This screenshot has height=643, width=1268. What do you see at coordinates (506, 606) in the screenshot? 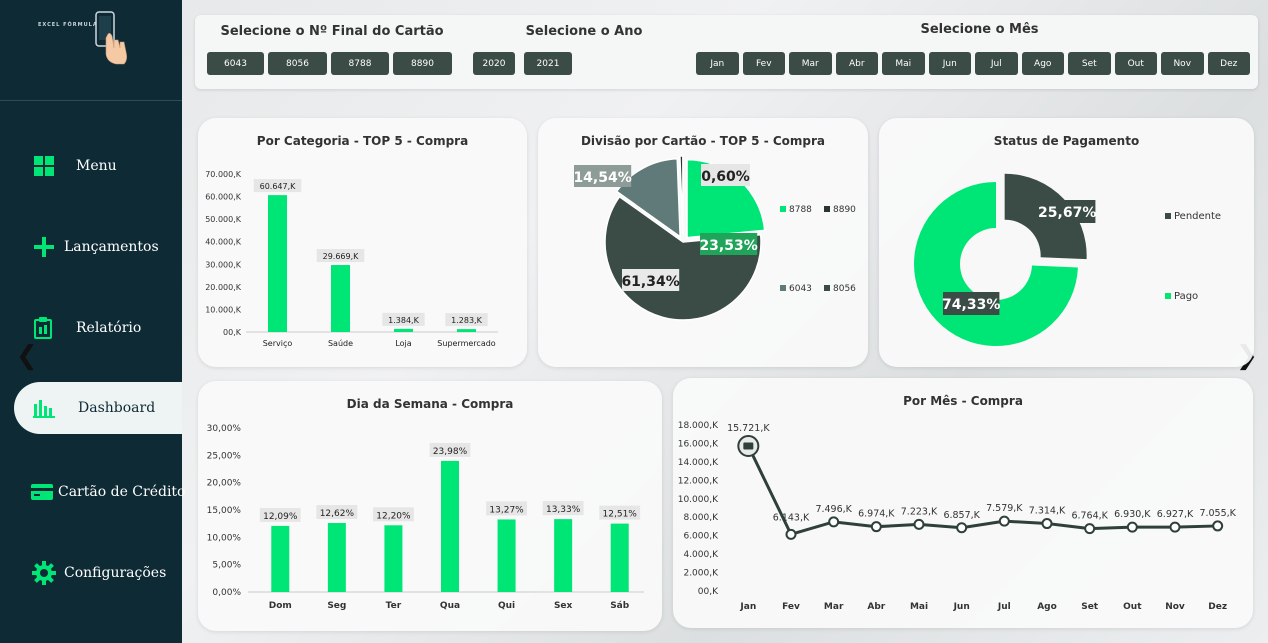
I see `x-tick-label: Qui` at bounding box center [506, 606].